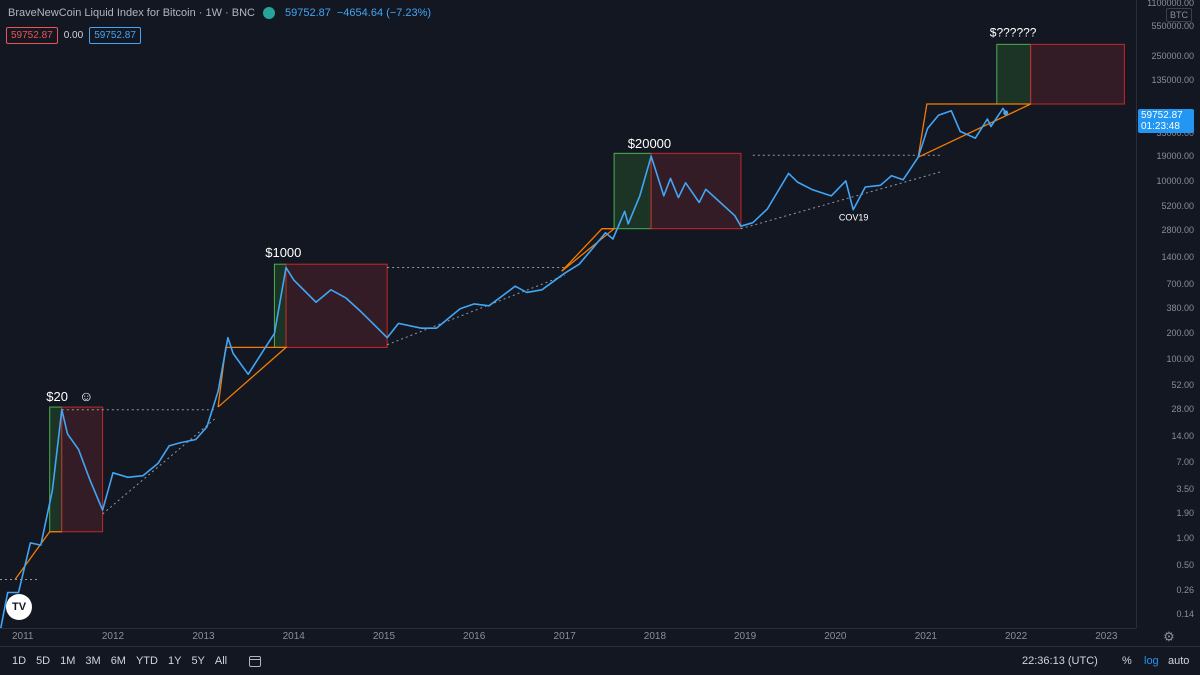 The image size is (1200, 675). Describe the element at coordinates (1182, 435) in the screenshot. I see `price-label-16: 14.00` at that location.